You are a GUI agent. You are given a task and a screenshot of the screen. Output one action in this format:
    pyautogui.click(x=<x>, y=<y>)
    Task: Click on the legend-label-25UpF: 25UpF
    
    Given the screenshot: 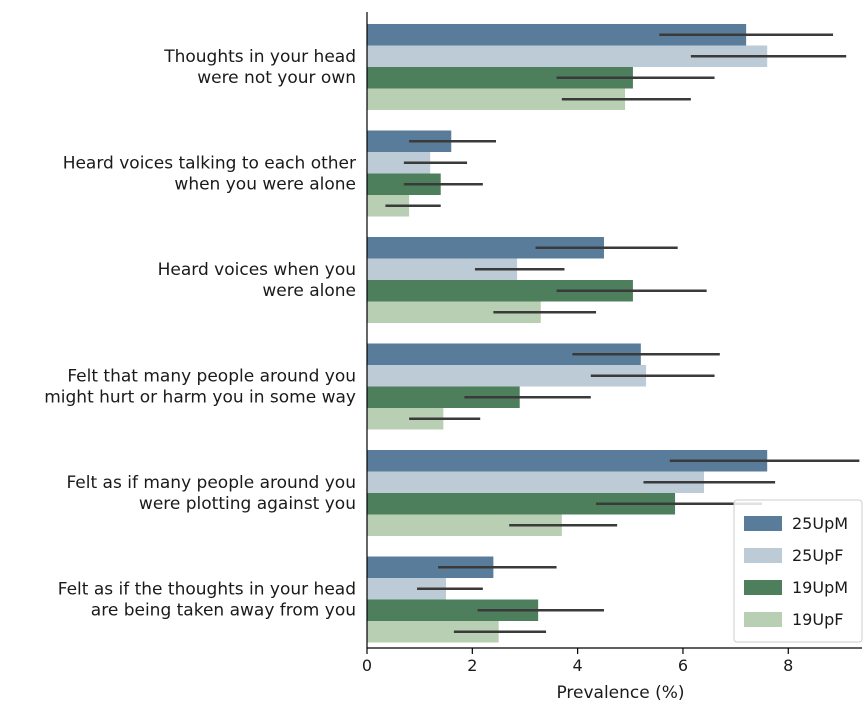 What is the action you would take?
    pyautogui.click(x=817, y=555)
    